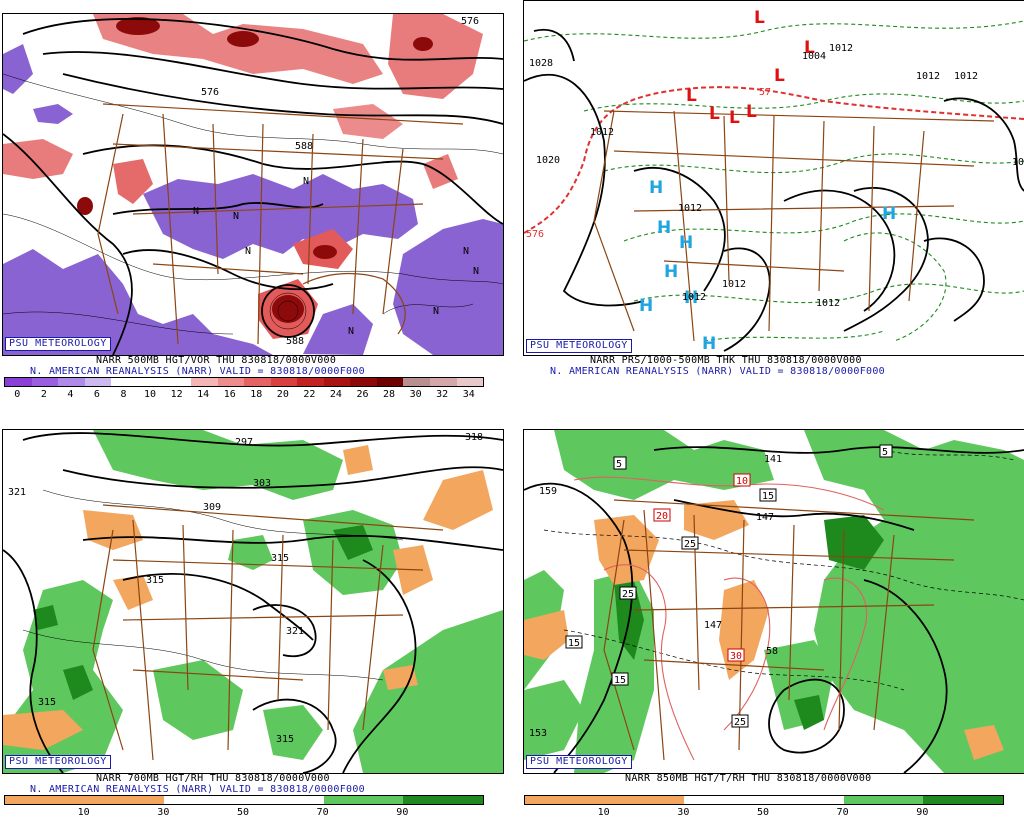 This screenshot has width=1024, height=819. I want to click on colorbar-tick-label: 18, so click(256, 394).